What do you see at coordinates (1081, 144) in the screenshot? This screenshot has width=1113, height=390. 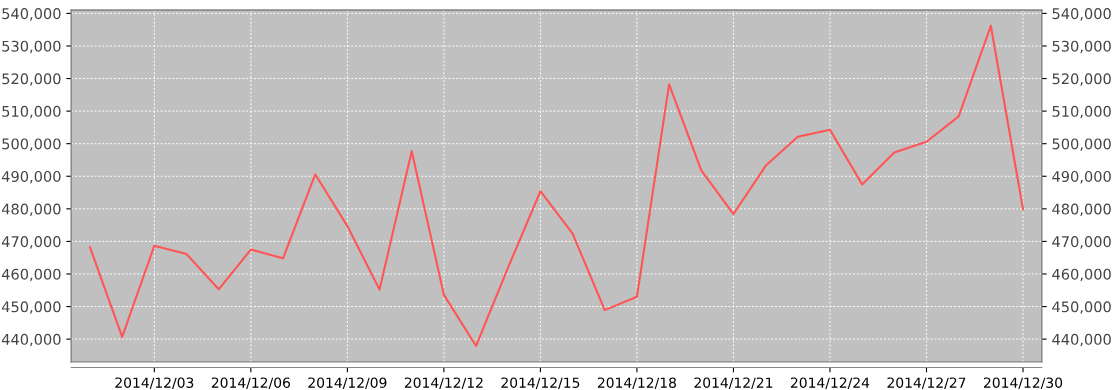 I see `y2-tick-label: 500,000` at bounding box center [1081, 144].